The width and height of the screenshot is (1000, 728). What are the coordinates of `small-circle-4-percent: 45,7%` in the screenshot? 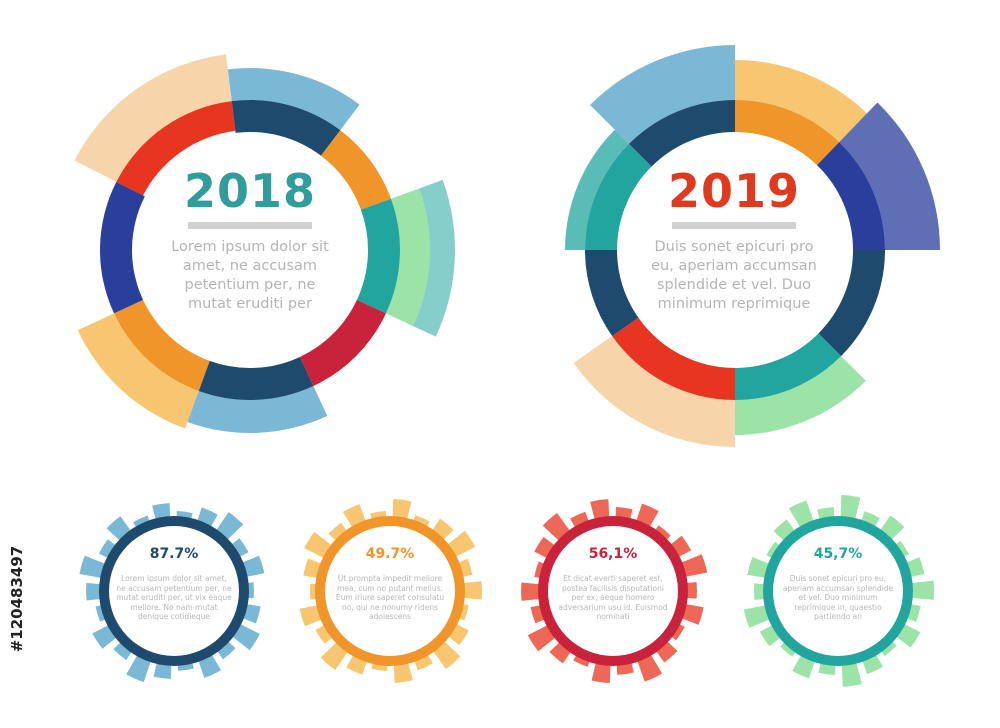 It's located at (838, 554).